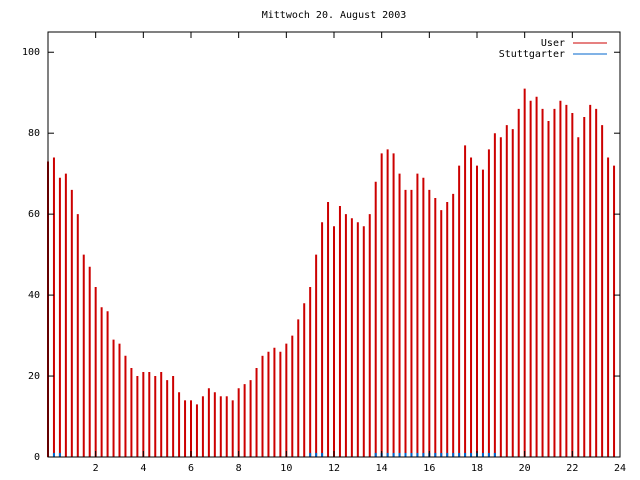 The height and width of the screenshot is (480, 640). What do you see at coordinates (525, 468) in the screenshot?
I see `x-tick-label: 20` at bounding box center [525, 468].